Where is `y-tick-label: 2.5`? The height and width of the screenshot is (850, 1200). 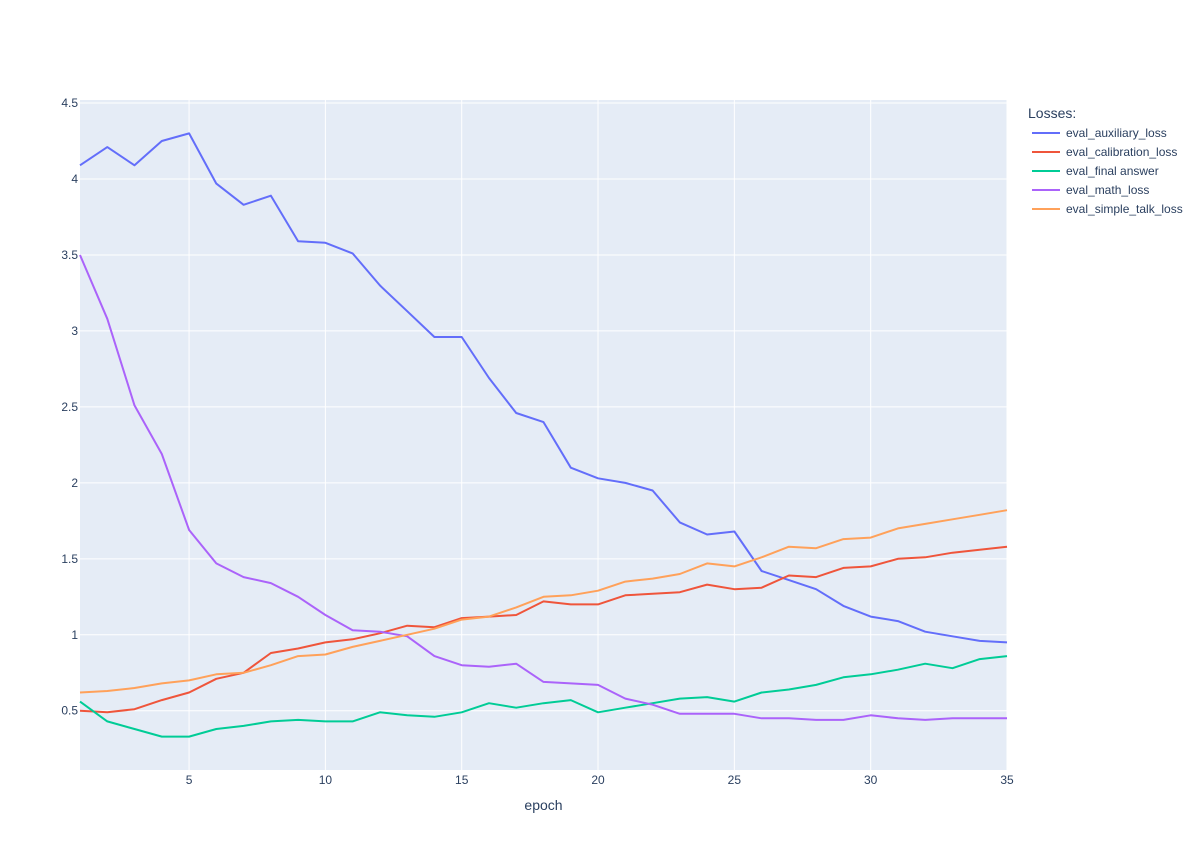 y-tick-label: 2.5 is located at coordinates (69, 407).